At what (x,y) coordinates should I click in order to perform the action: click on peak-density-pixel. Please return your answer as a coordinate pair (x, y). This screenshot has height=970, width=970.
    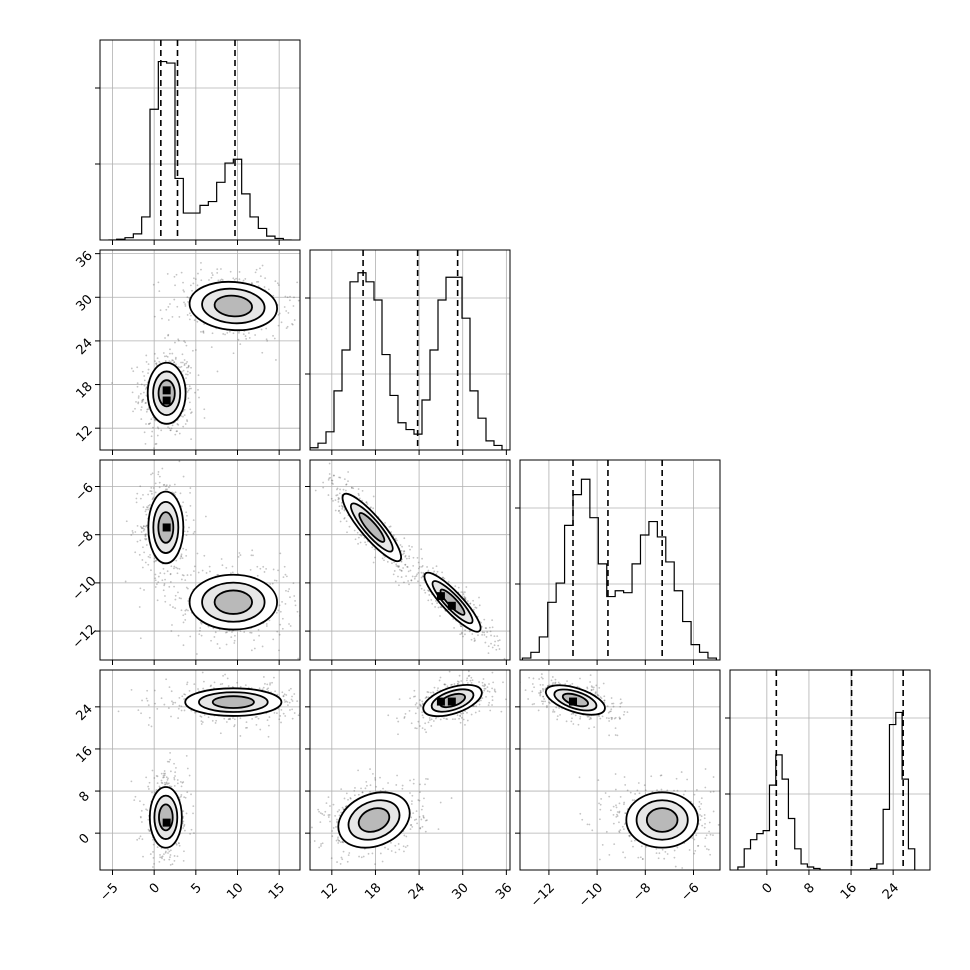
    Looking at the image, I should click on (166, 822).